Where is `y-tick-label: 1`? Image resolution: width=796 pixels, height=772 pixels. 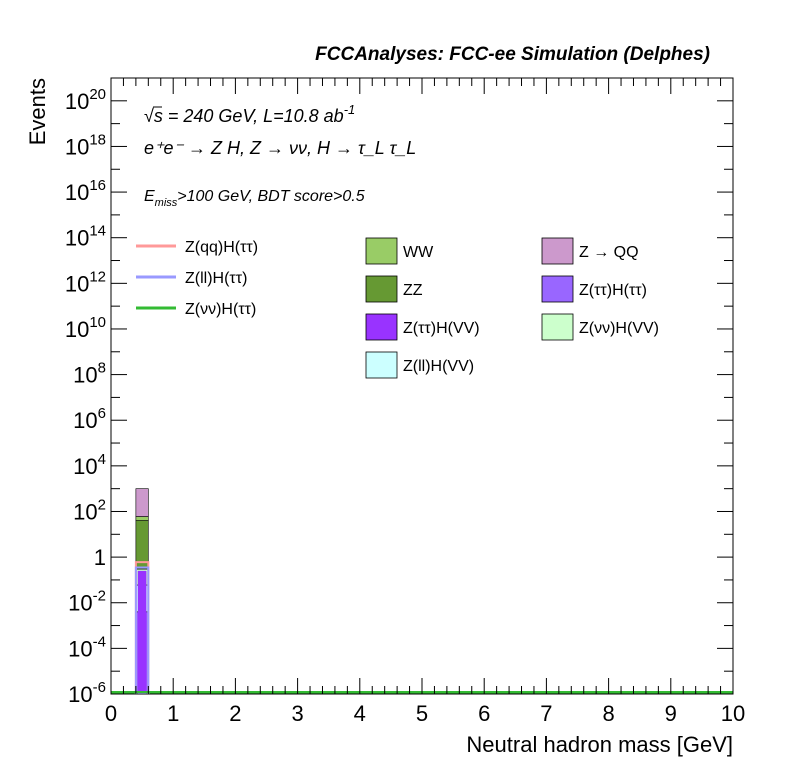 y-tick-label: 1 is located at coordinates (100, 557).